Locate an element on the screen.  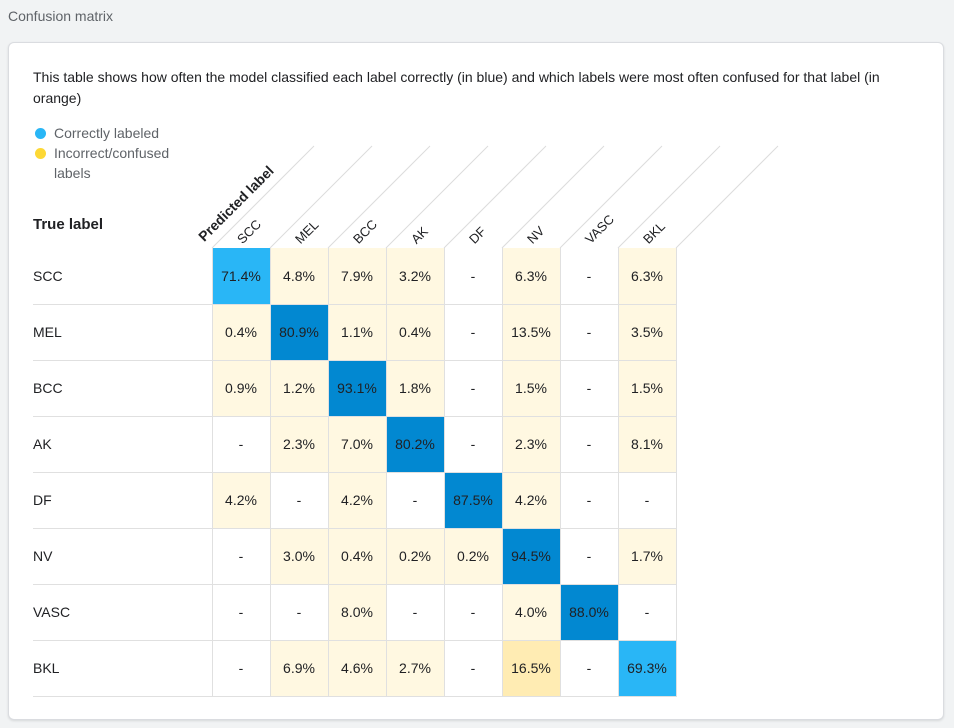
matrix-cell: 0.9% is located at coordinates (241, 388).